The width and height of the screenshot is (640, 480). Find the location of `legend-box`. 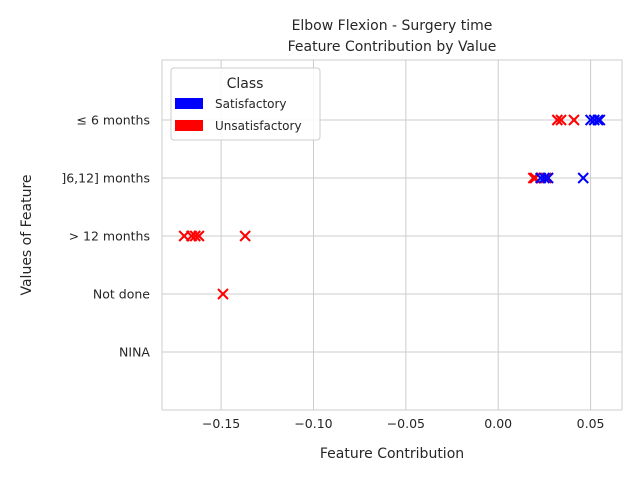

legend-box is located at coordinates (245, 104).